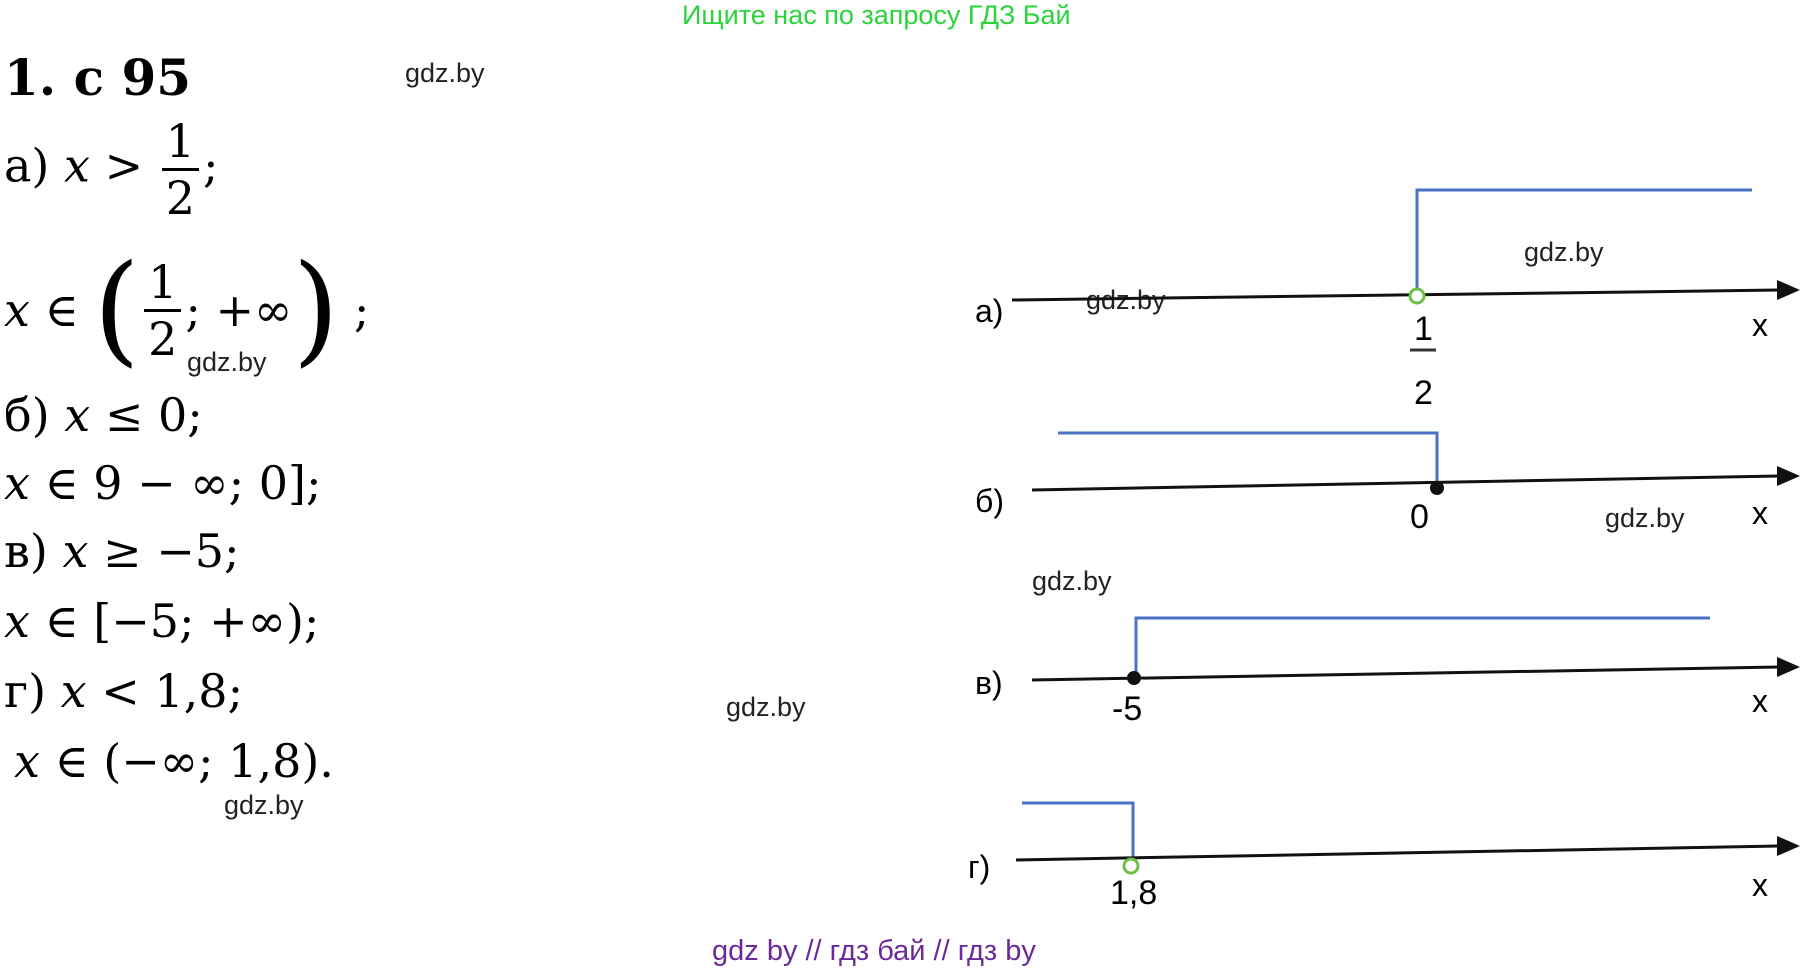 This screenshot has height=969, width=1813. Describe the element at coordinates (876, 15) in the screenshot. I see `search-hint-link: Ищите нас по запросу ГДЗ Бай` at that location.